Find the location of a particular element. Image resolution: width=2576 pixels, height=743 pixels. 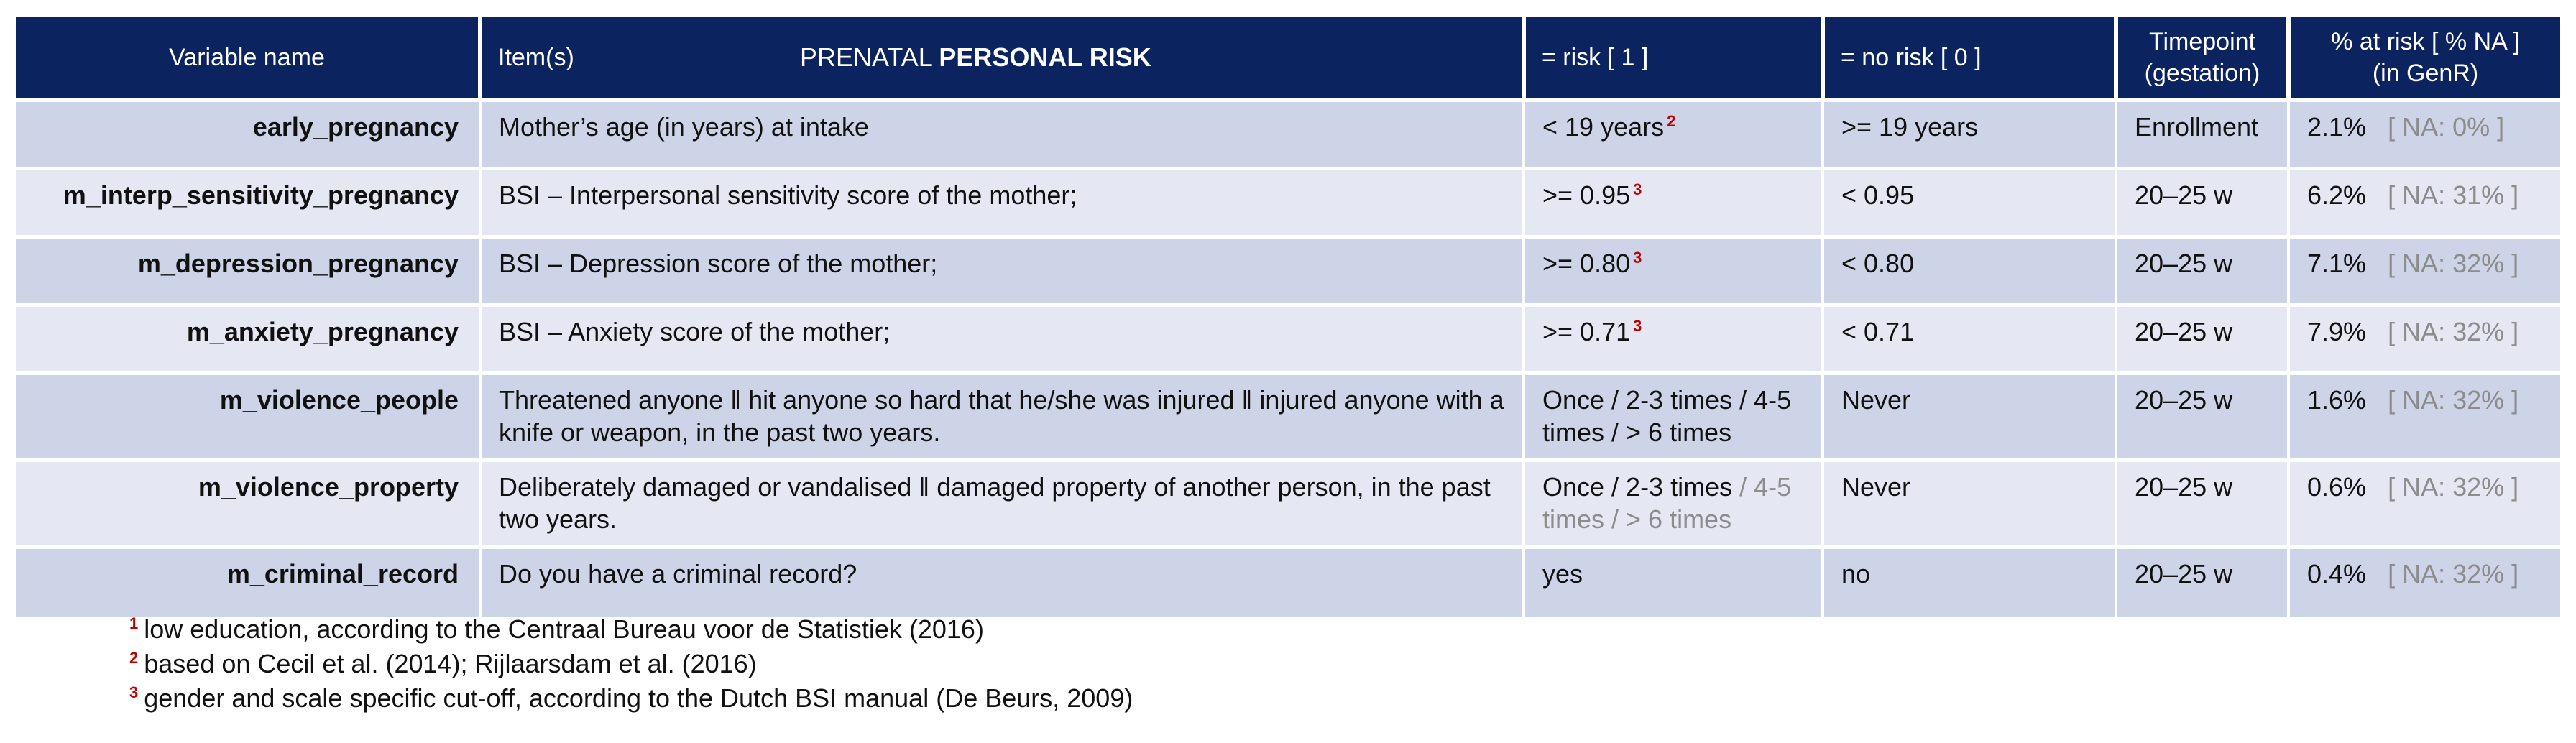

variable-name-cell: m_violence_property is located at coordinates (249, 503).